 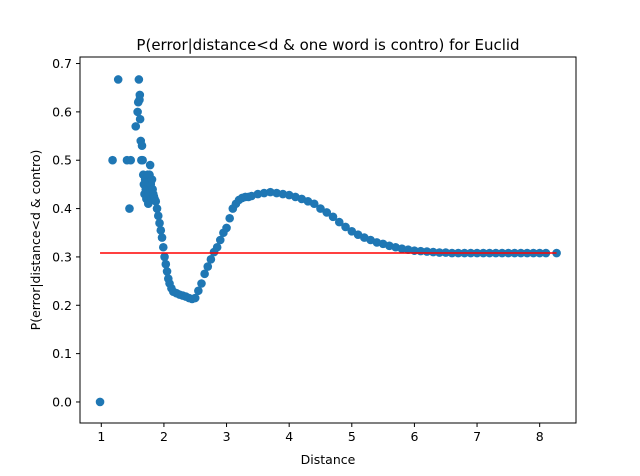 What do you see at coordinates (328, 459) in the screenshot?
I see `x-axis-title: Distance` at bounding box center [328, 459].